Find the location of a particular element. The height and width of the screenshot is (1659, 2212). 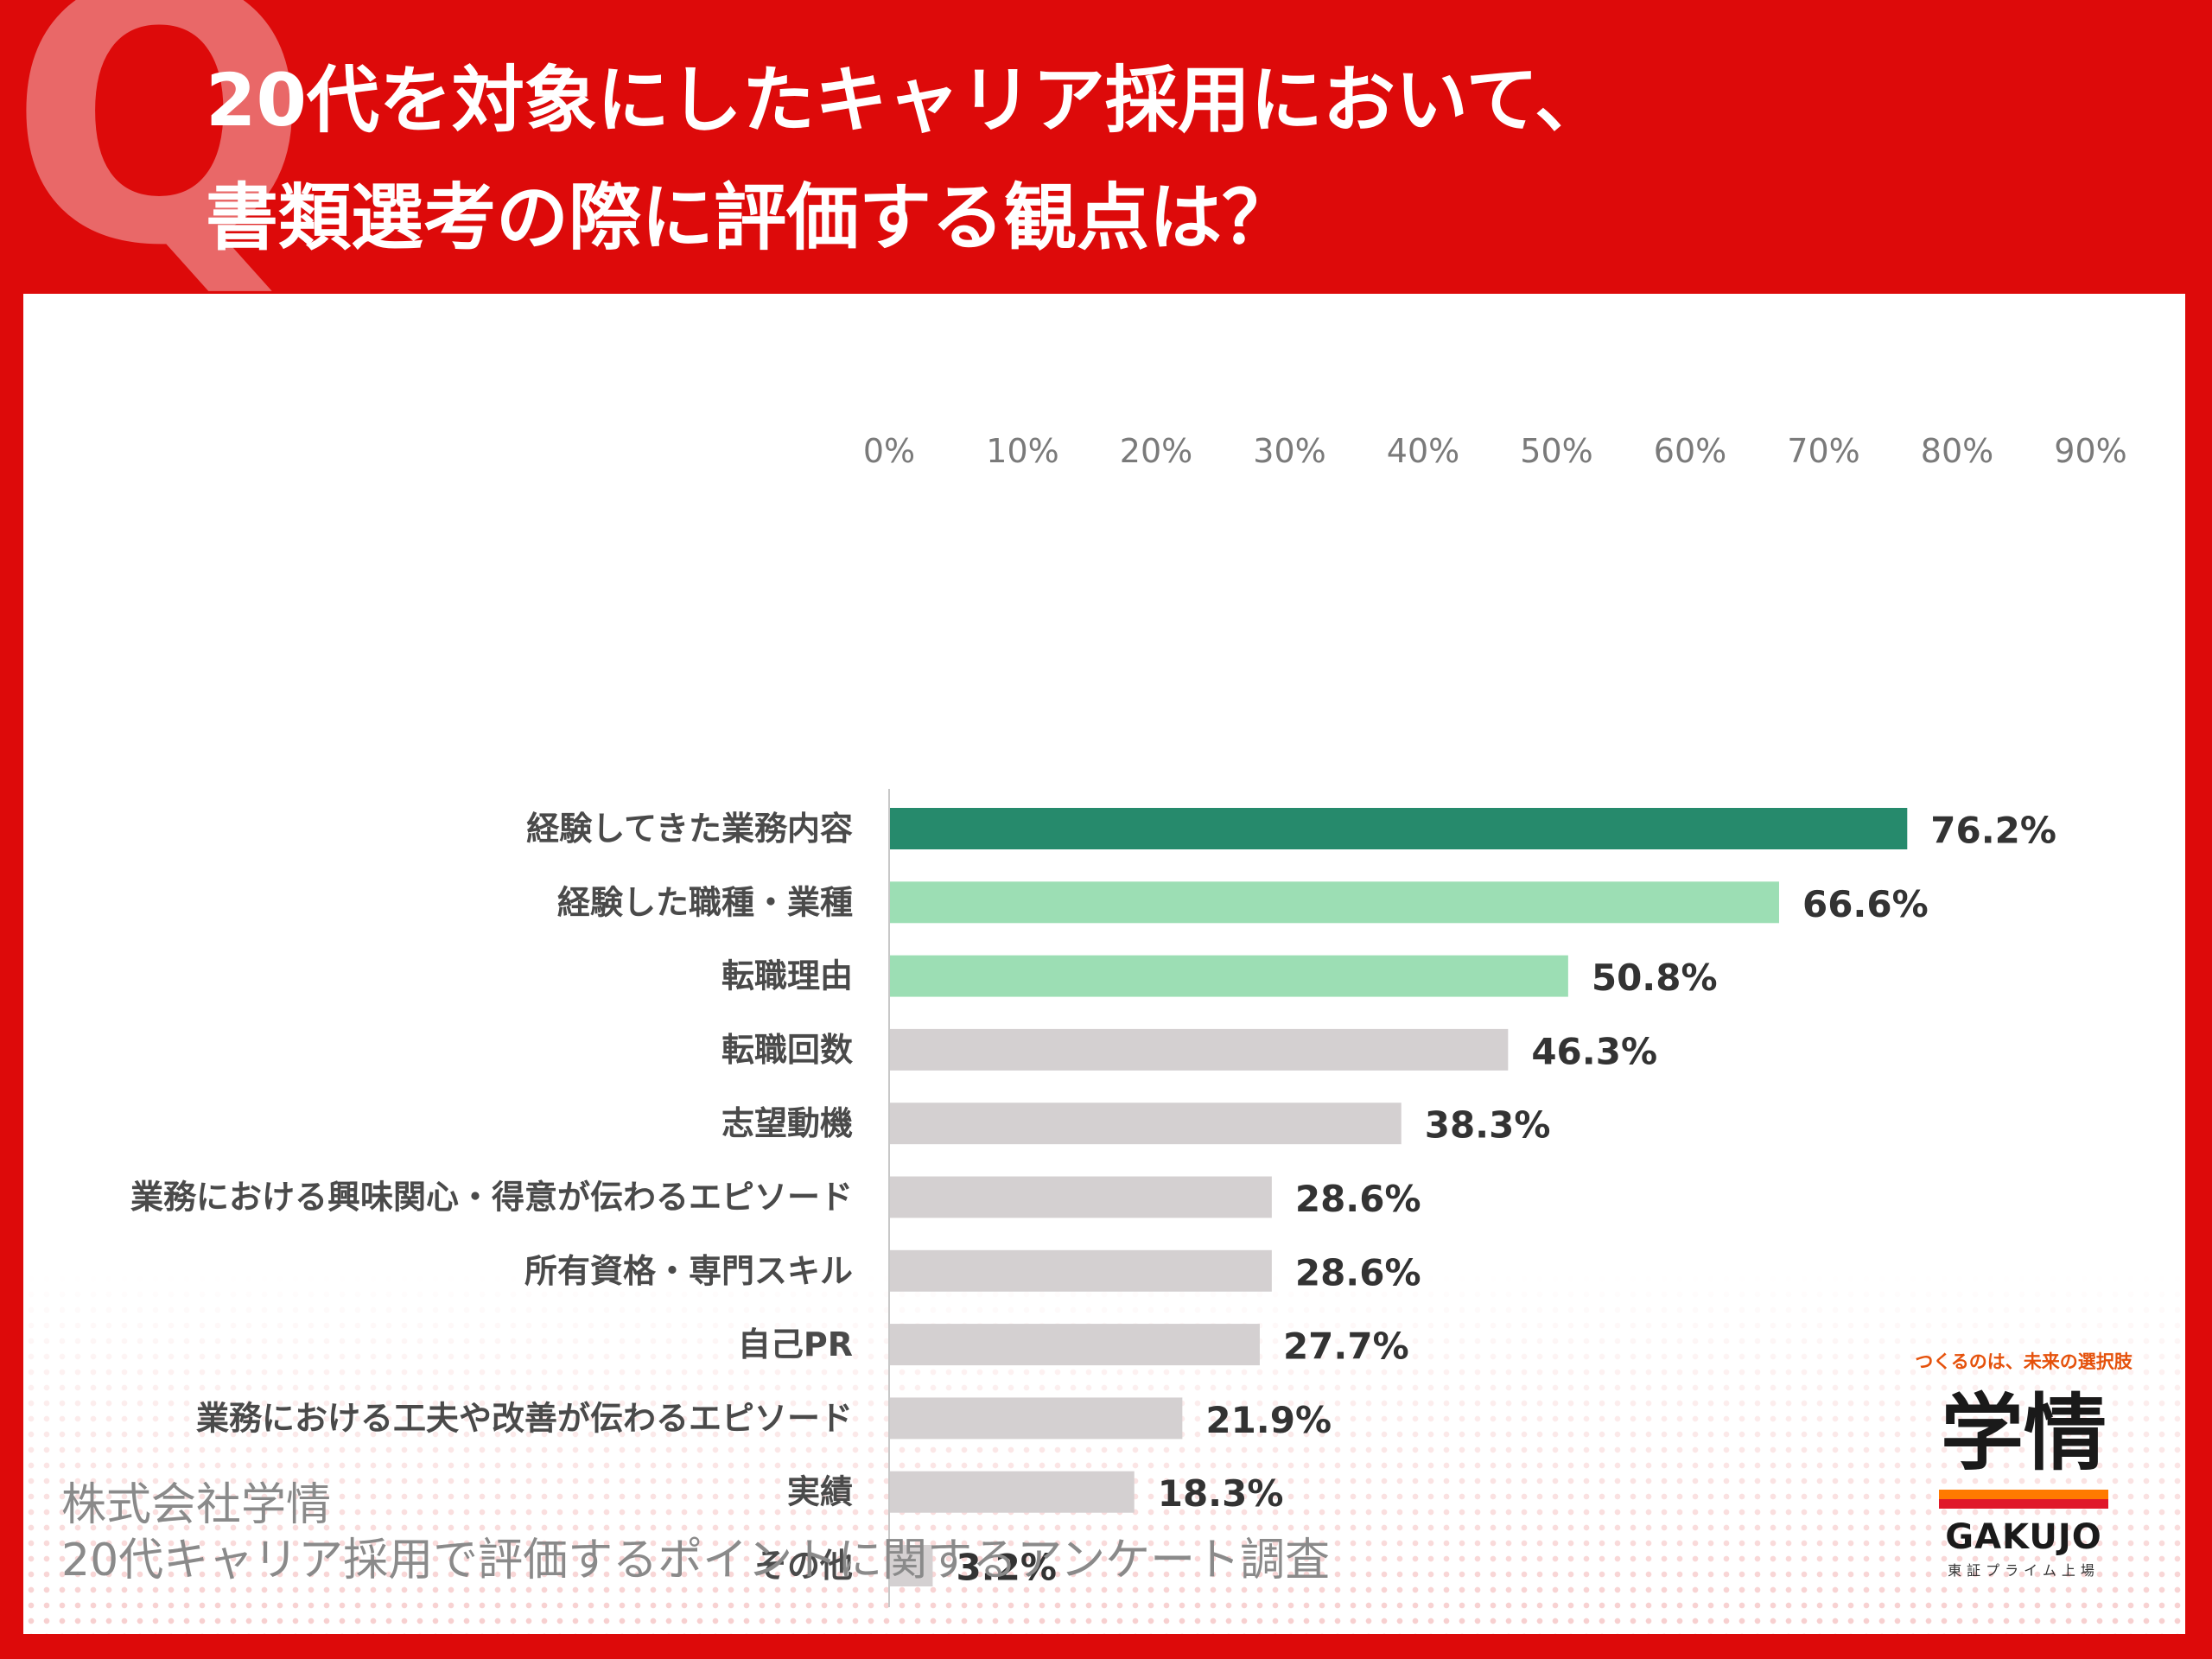

category-label: 業務における工夫や改善が伝わるエピソード is located at coordinates (524, 1418).